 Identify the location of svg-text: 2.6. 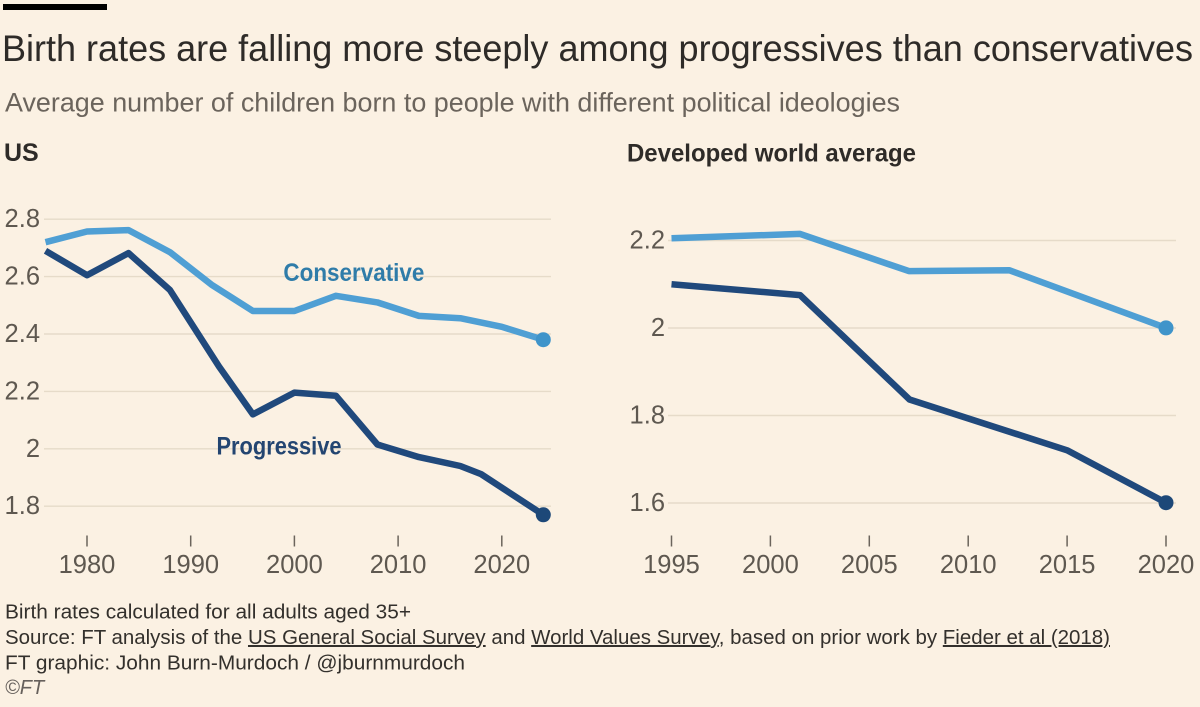
(22, 277).